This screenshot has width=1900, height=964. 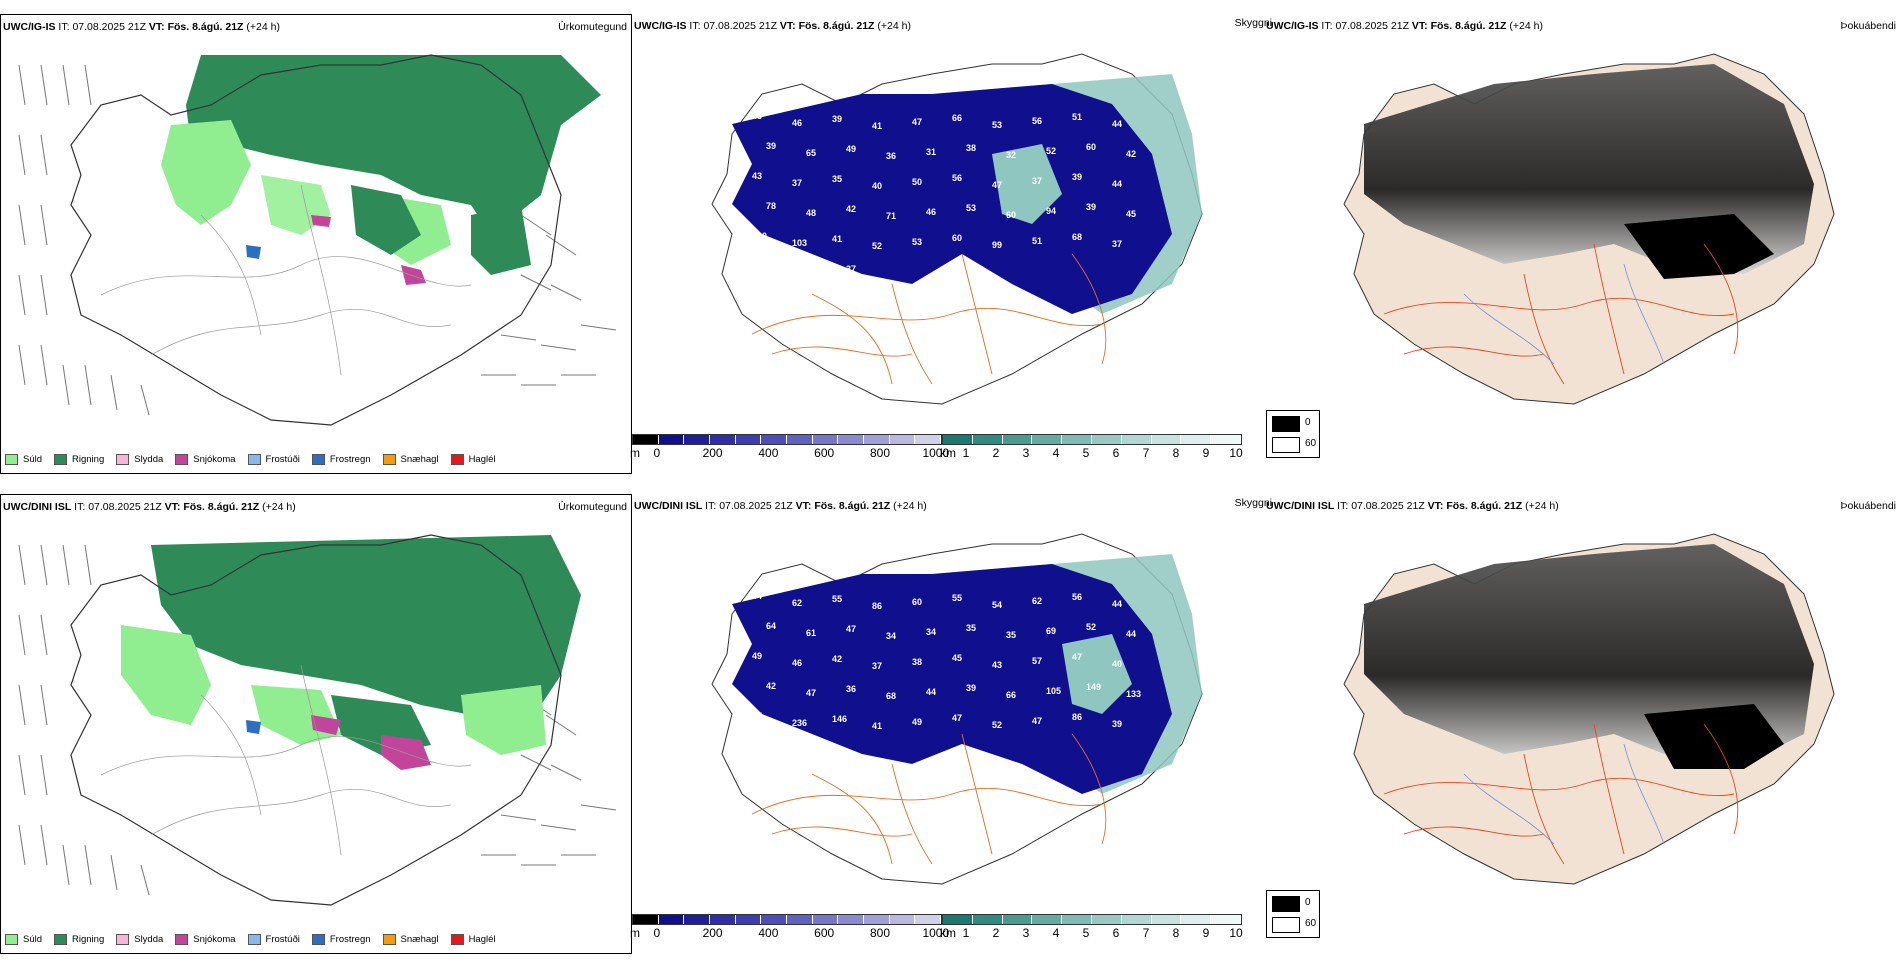 I want to click on wind-barbs, so click(x=317, y=720).